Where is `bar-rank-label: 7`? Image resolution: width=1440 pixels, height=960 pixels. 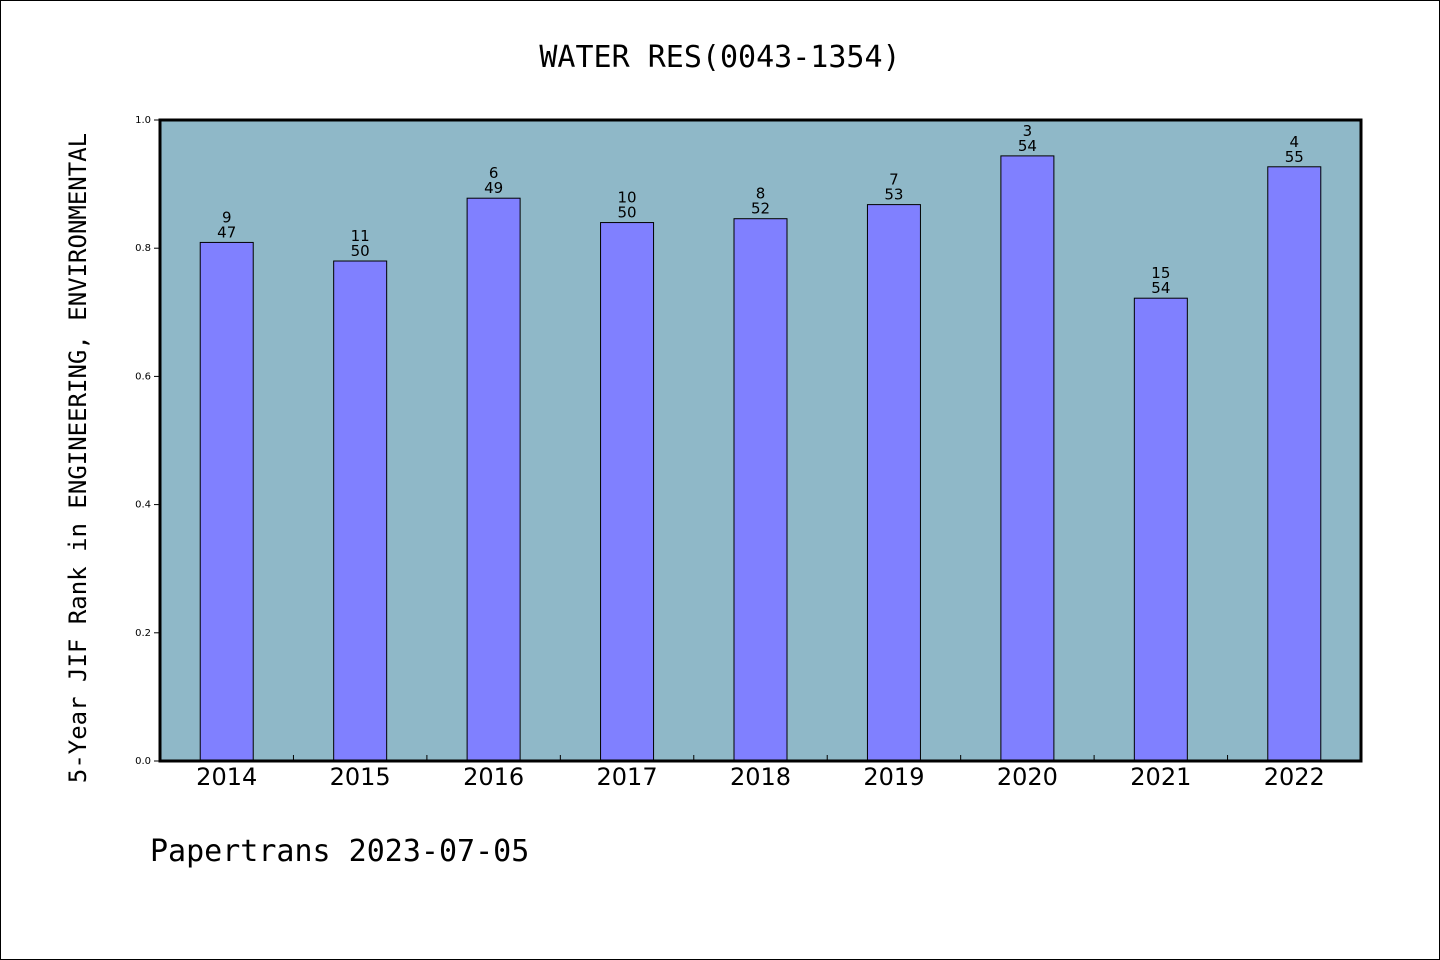
bar-rank-label: 7 is located at coordinates (894, 180).